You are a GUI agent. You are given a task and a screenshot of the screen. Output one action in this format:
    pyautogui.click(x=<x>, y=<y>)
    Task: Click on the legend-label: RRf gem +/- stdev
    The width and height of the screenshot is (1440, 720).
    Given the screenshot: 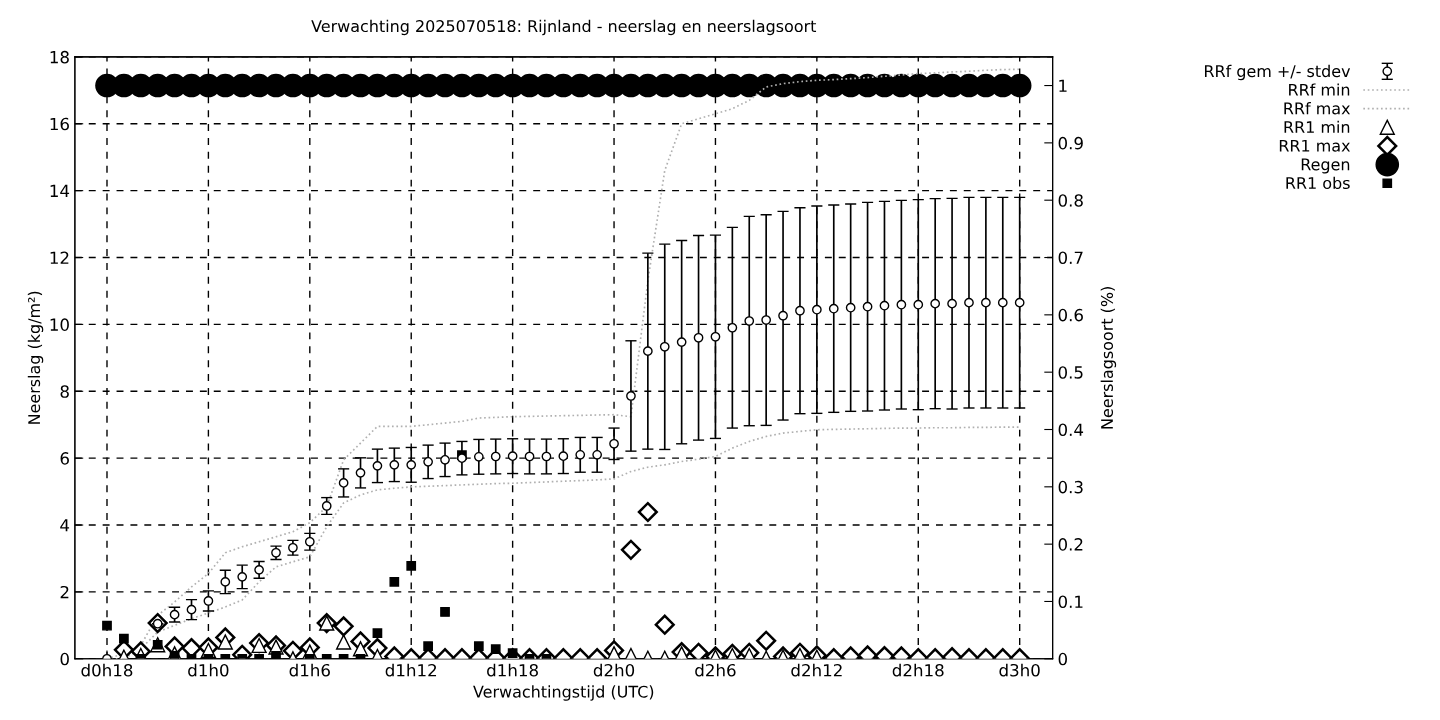 What is the action you would take?
    pyautogui.click(x=1277, y=72)
    